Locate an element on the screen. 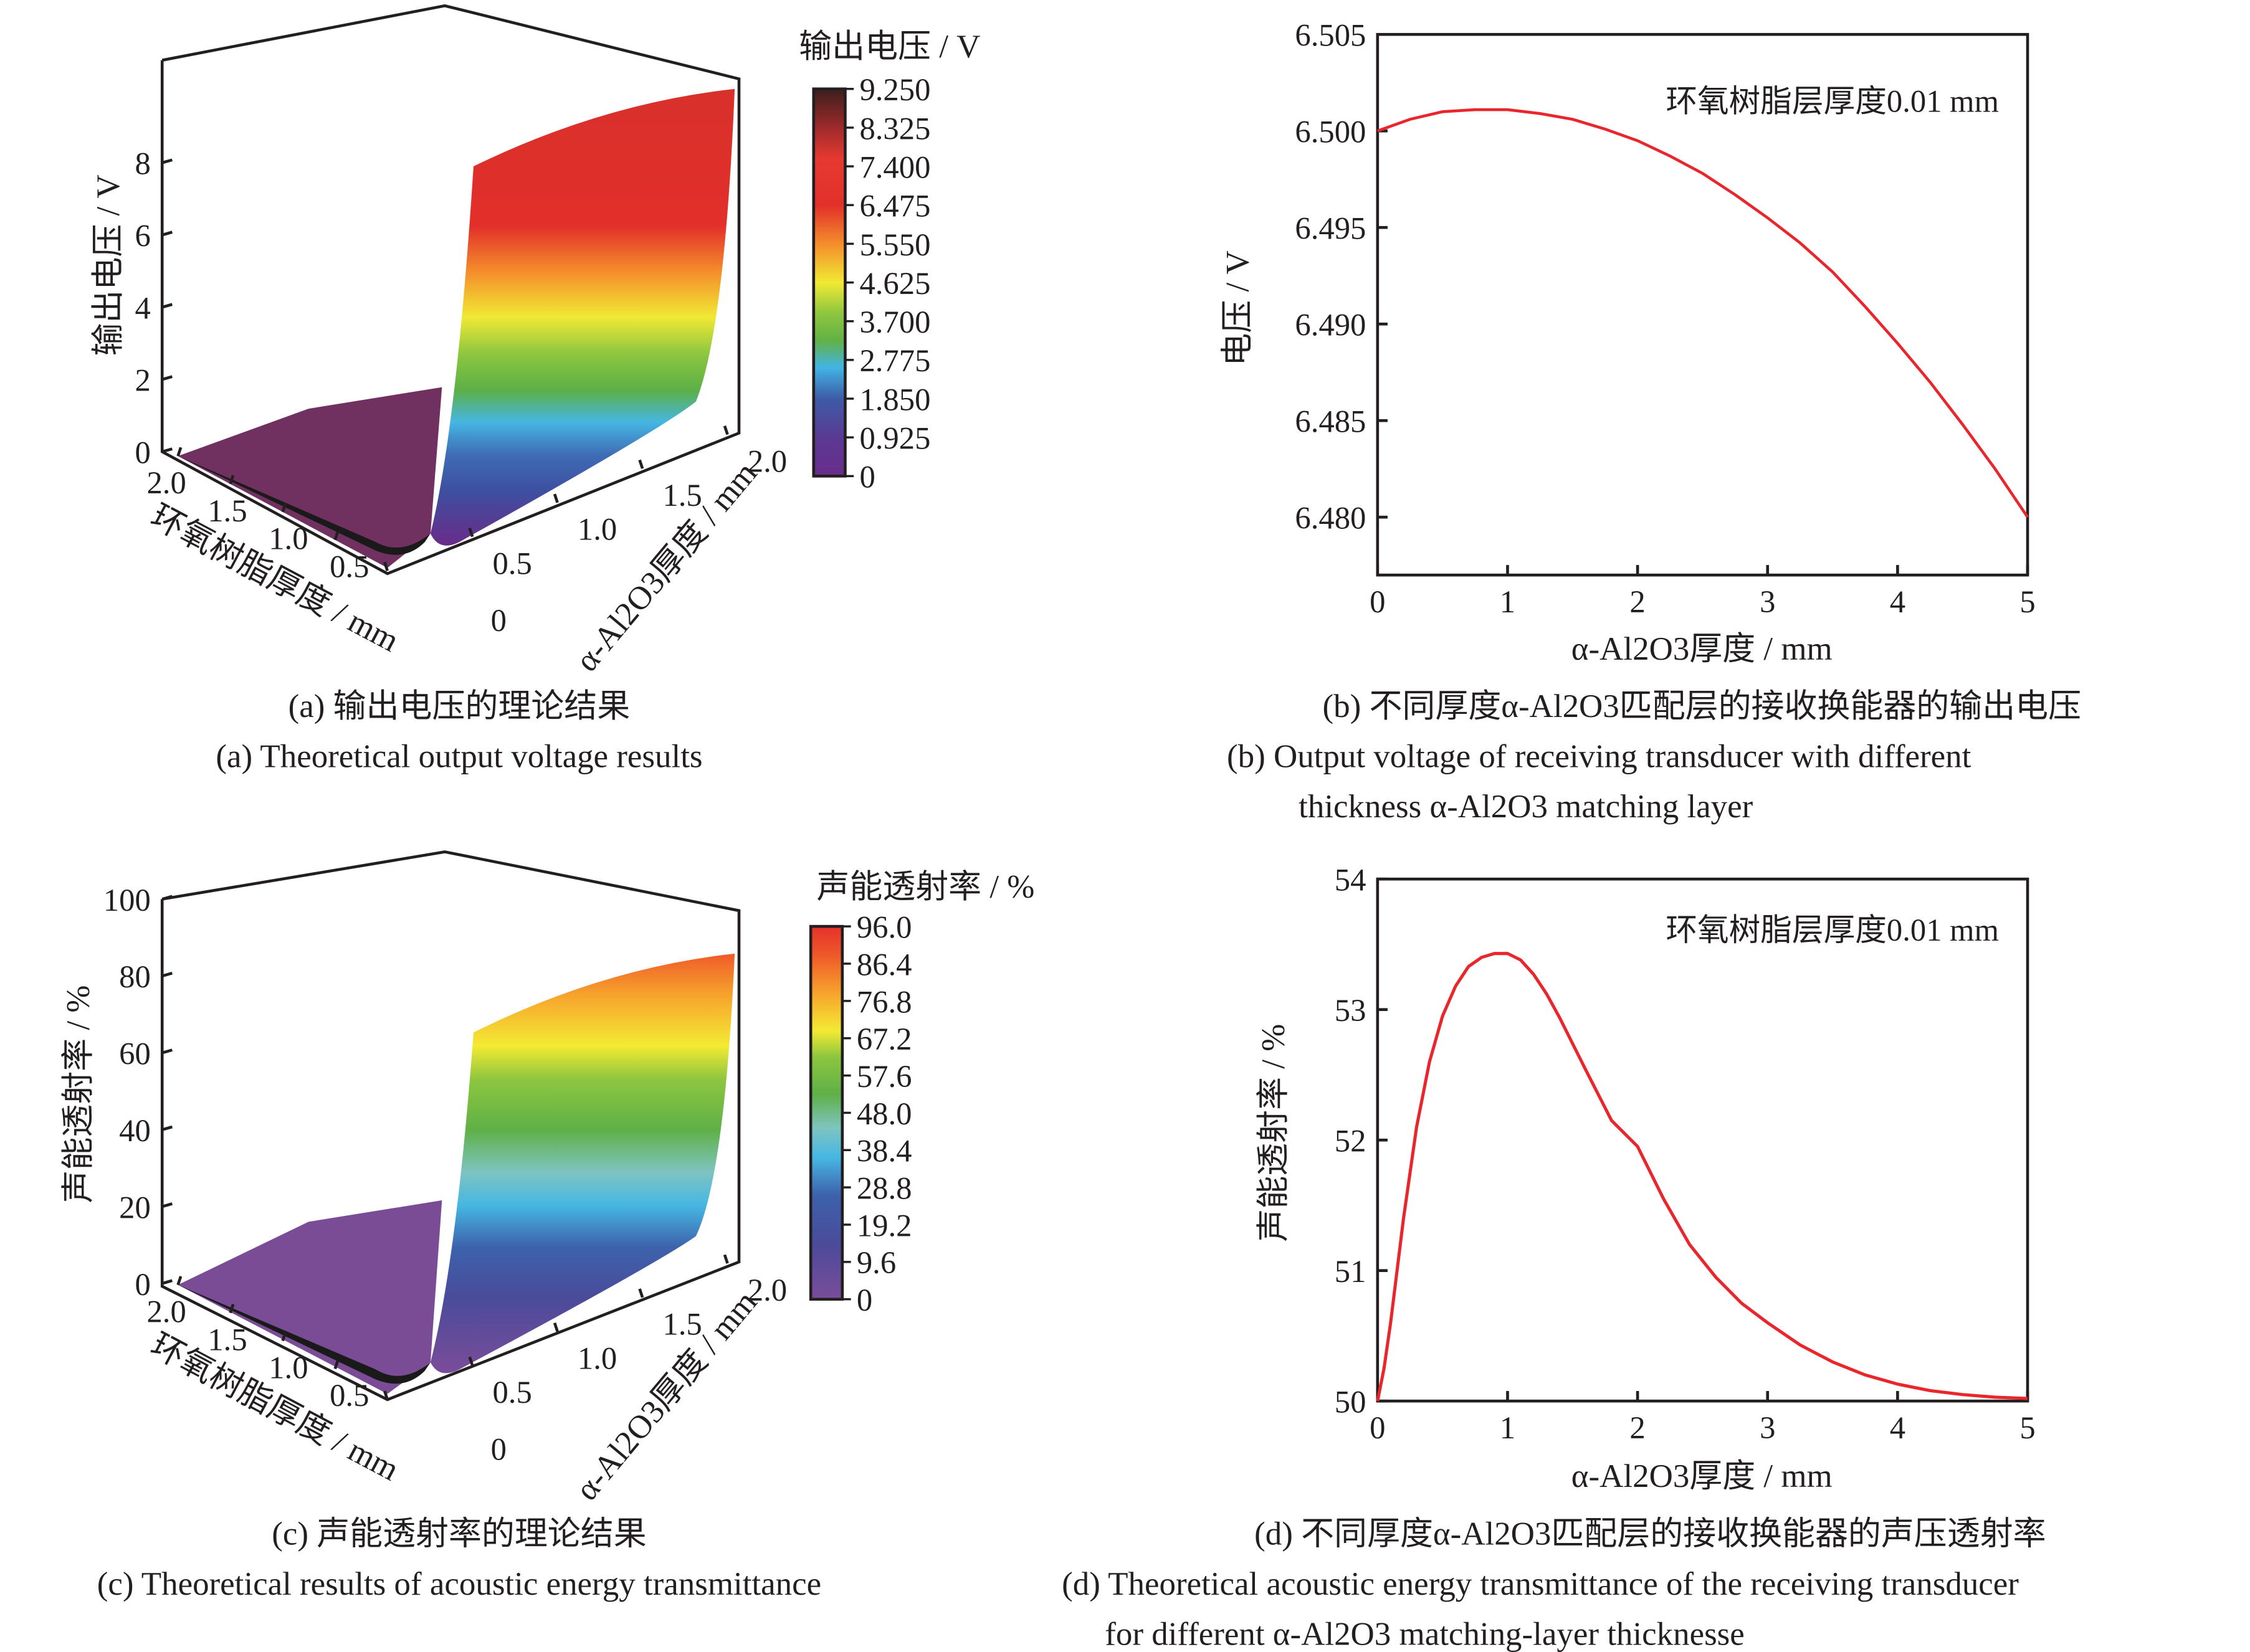 This screenshot has height=1652, width=2250. caption-d-cn: (d) 不同厚度α-Al2O3匹配层的接收换能器的声压透射率 is located at coordinates (1650, 1534).